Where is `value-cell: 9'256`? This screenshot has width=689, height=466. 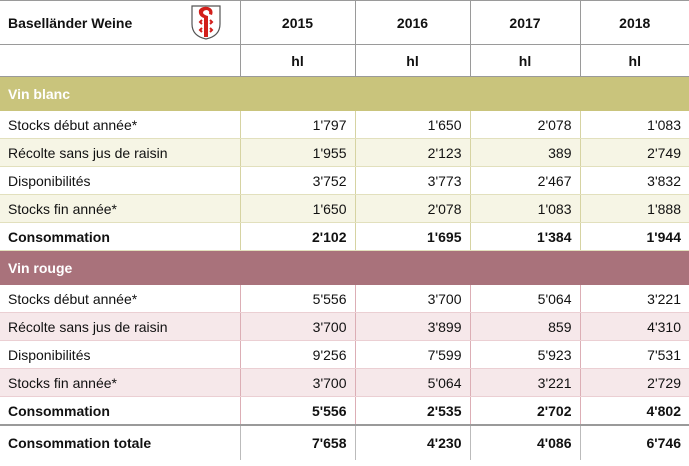 value-cell: 9'256 is located at coordinates (298, 354).